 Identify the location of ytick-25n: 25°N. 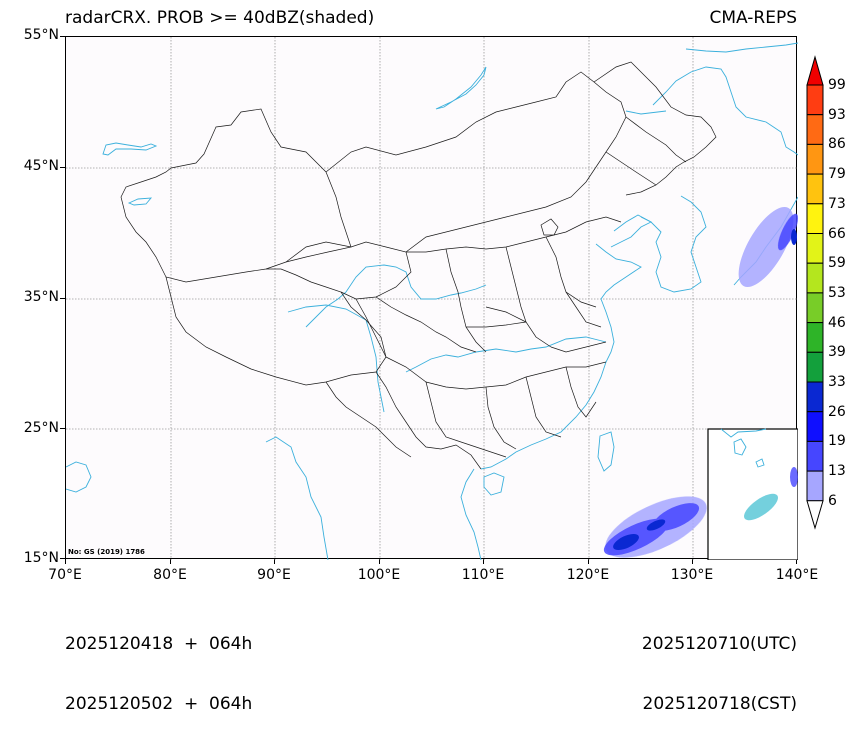
(41, 428).